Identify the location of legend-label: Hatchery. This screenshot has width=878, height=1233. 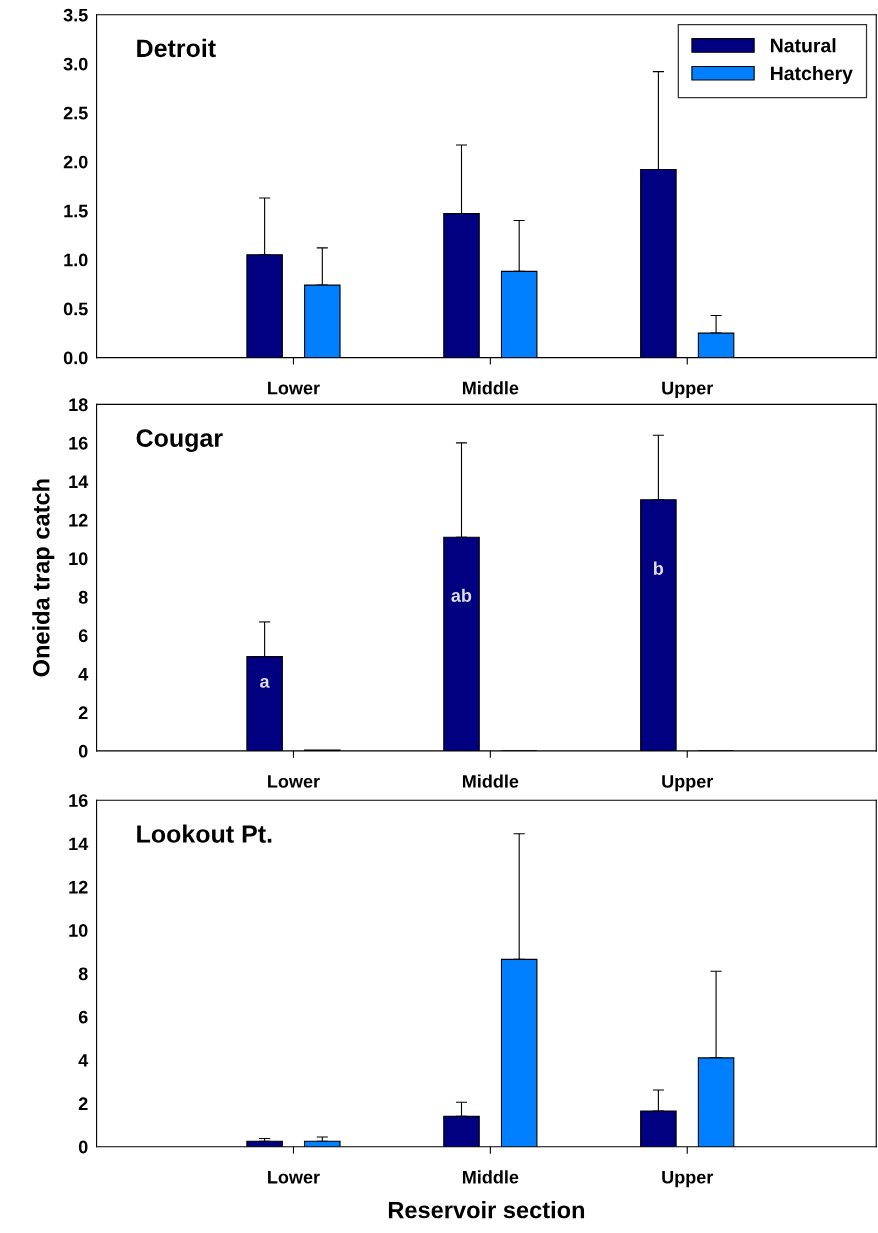
(812, 75).